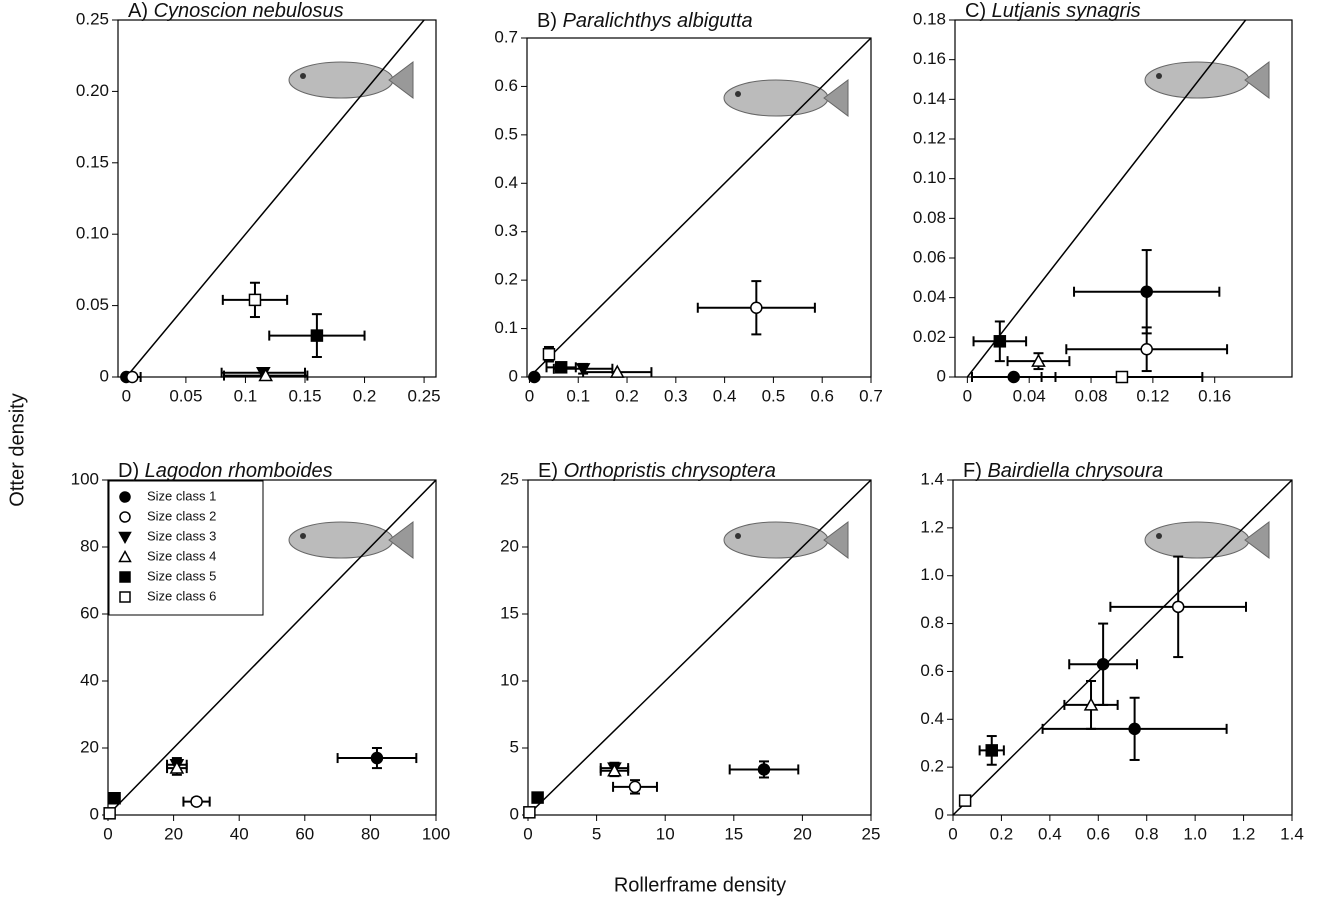 The height and width of the screenshot is (901, 1322). I want to click on panel-title: B) Paralichthys albigutta, so click(645, 21).